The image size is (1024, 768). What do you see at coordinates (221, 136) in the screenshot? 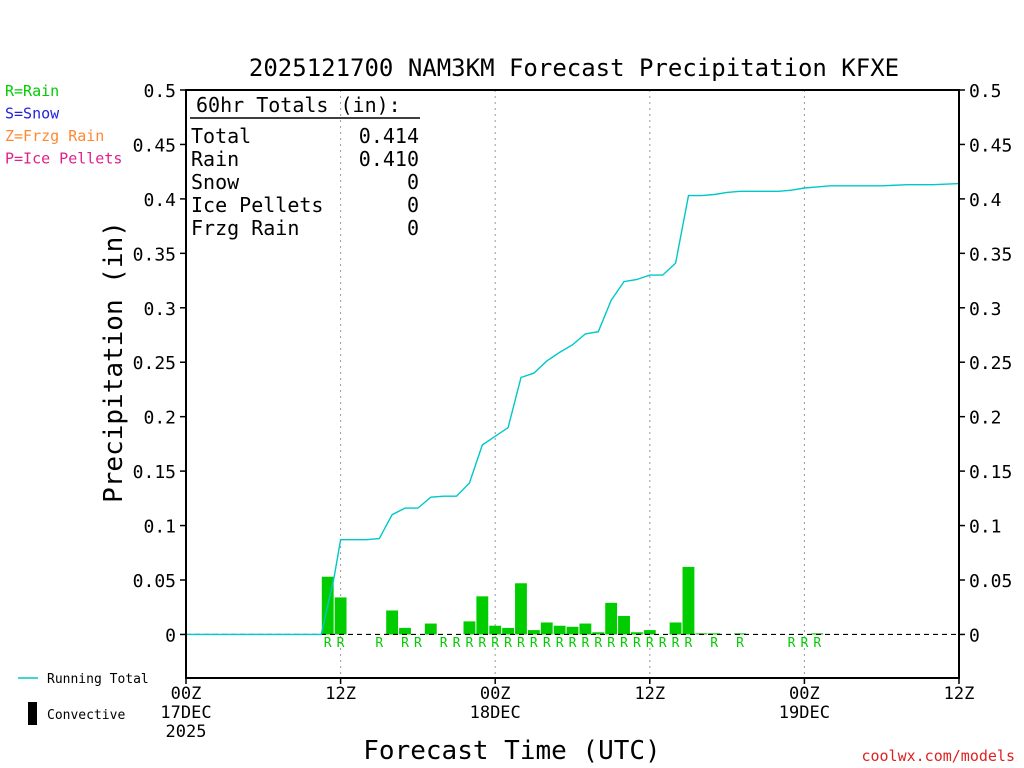
I see `totals-row-label: Total` at bounding box center [221, 136].